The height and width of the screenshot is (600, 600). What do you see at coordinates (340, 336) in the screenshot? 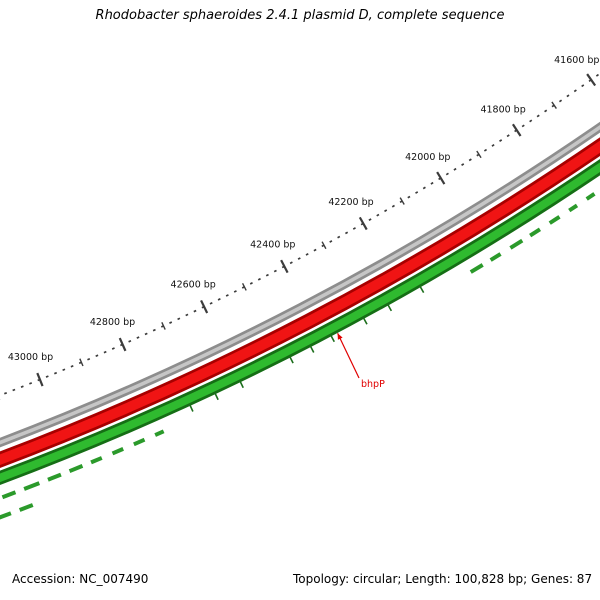
I see `feature-leader-arrowhead` at bounding box center [340, 336].